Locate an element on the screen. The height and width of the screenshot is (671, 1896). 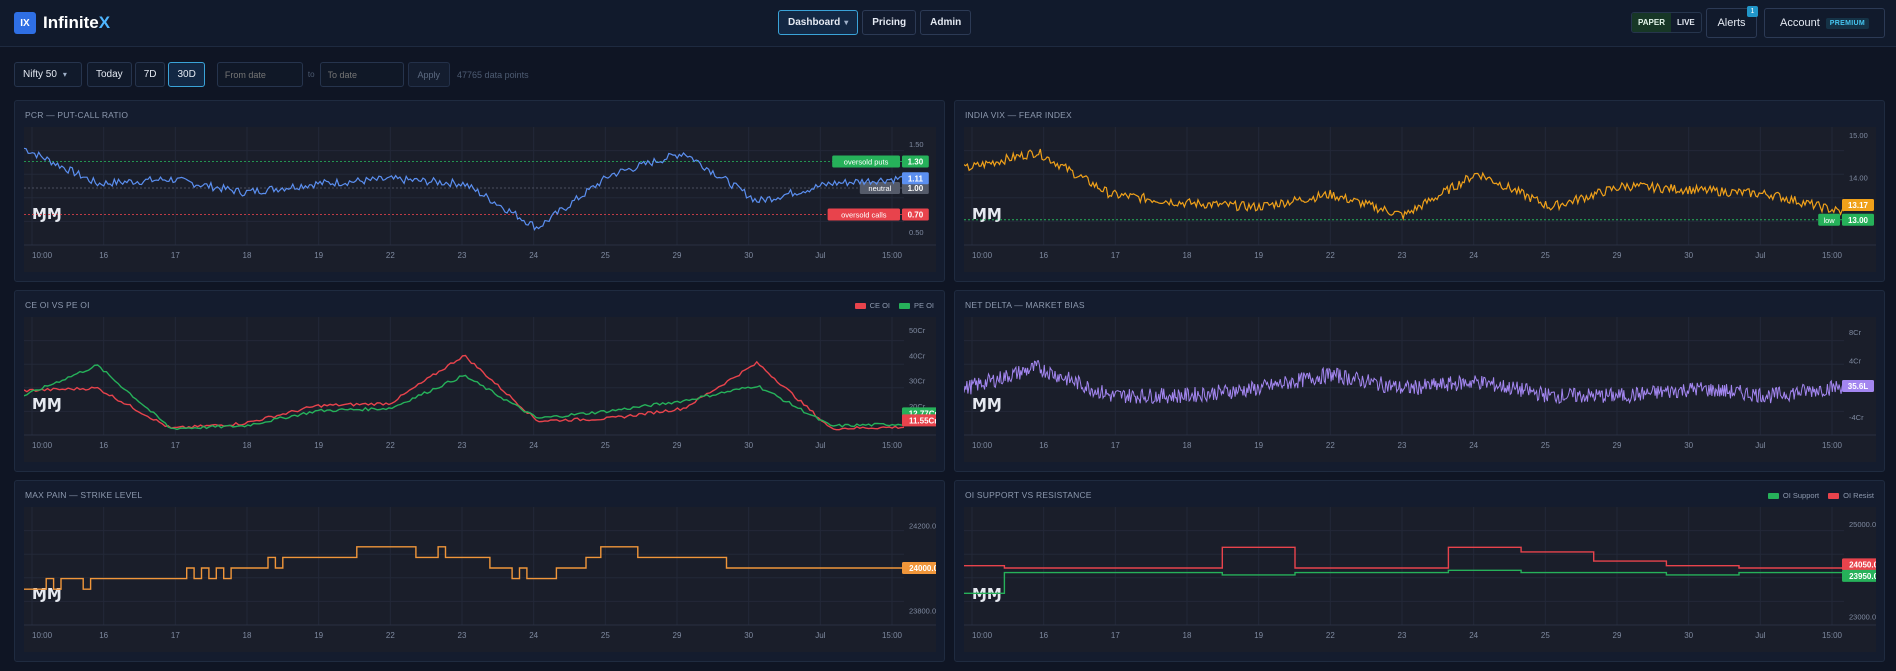
threshold-value-tag-bg is located at coordinates (915, 188).